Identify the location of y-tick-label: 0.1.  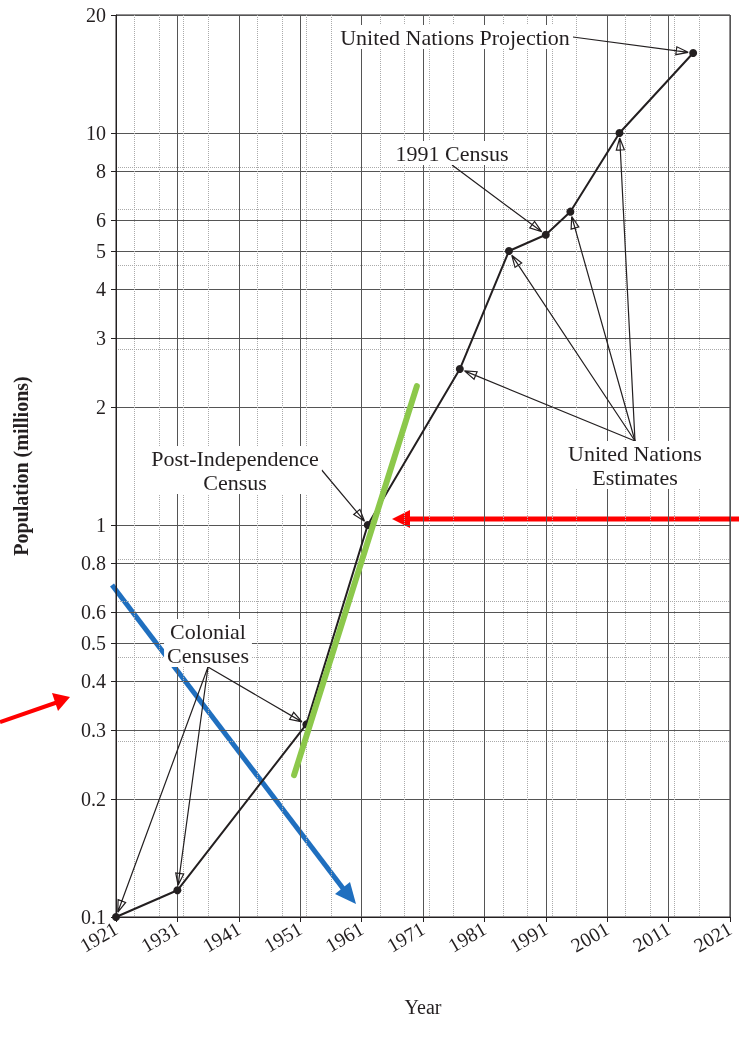
(93, 917).